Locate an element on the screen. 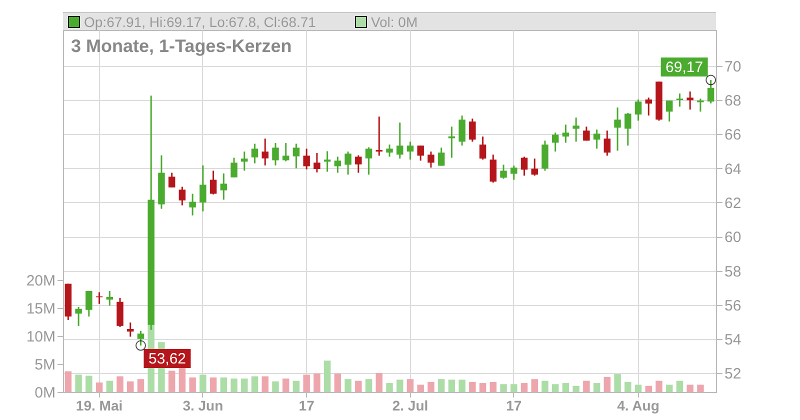  y2-tick-label: 58 is located at coordinates (733, 271).